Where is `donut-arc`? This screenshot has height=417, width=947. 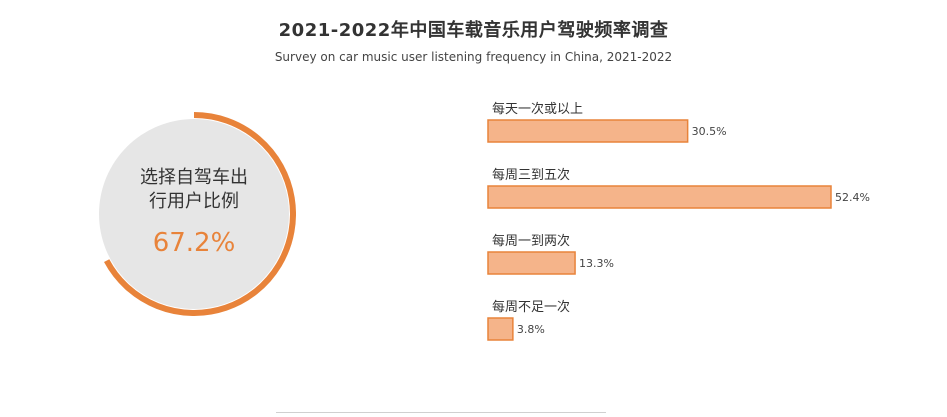 donut-arc is located at coordinates (200, 214).